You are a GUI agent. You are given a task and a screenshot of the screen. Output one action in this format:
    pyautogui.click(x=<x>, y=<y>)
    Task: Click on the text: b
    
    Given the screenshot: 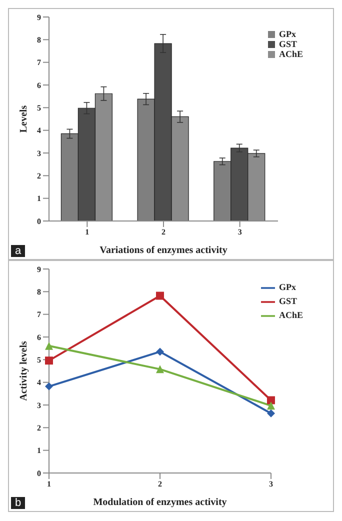 What is the action you would take?
    pyautogui.click(x=18, y=503)
    